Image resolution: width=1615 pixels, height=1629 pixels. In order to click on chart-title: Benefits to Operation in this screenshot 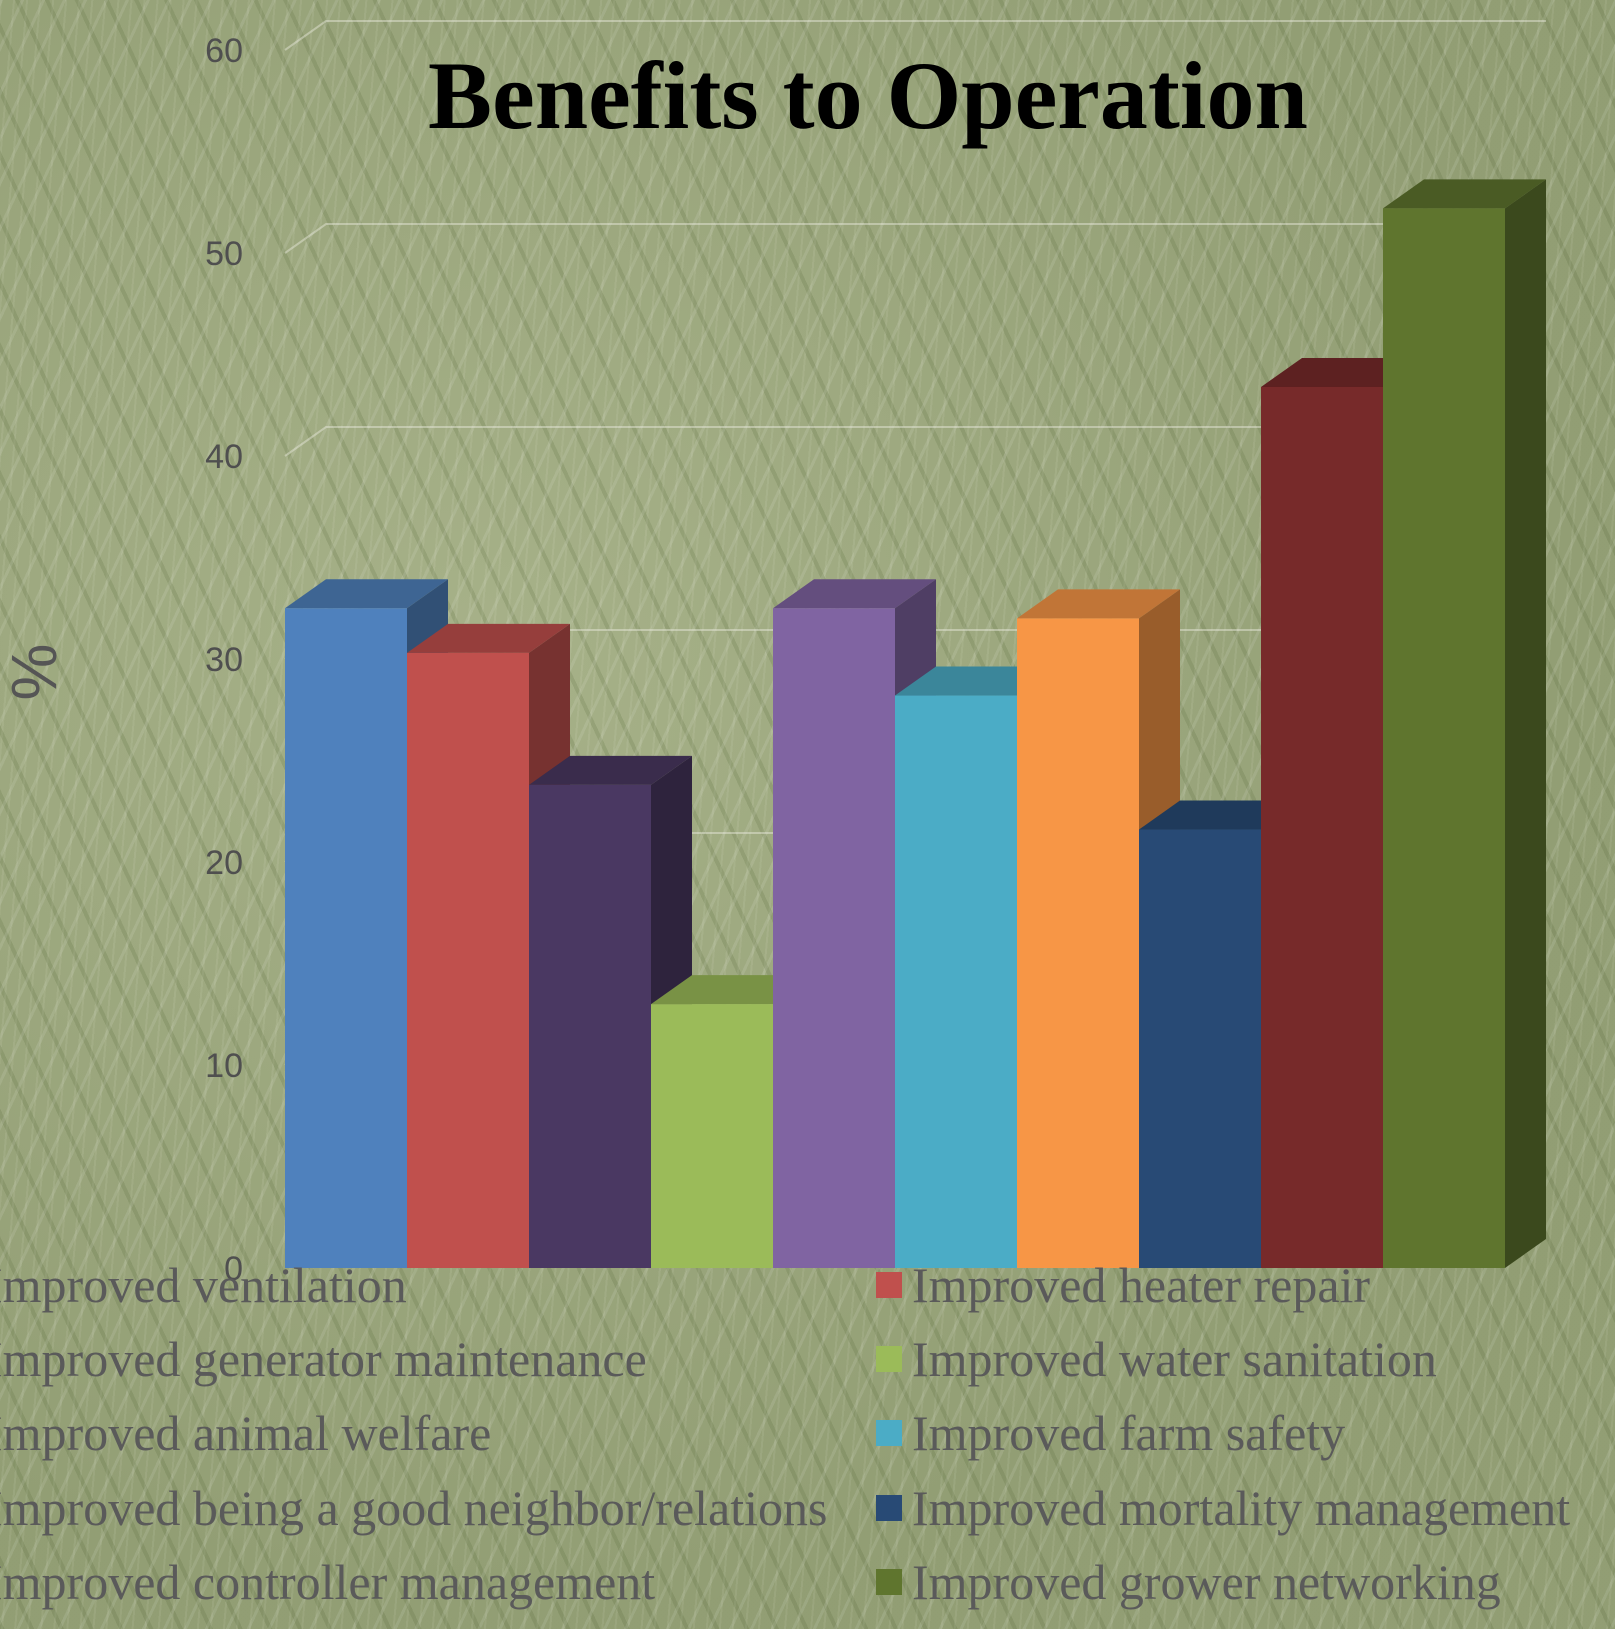, I will do `click(868, 95)`.